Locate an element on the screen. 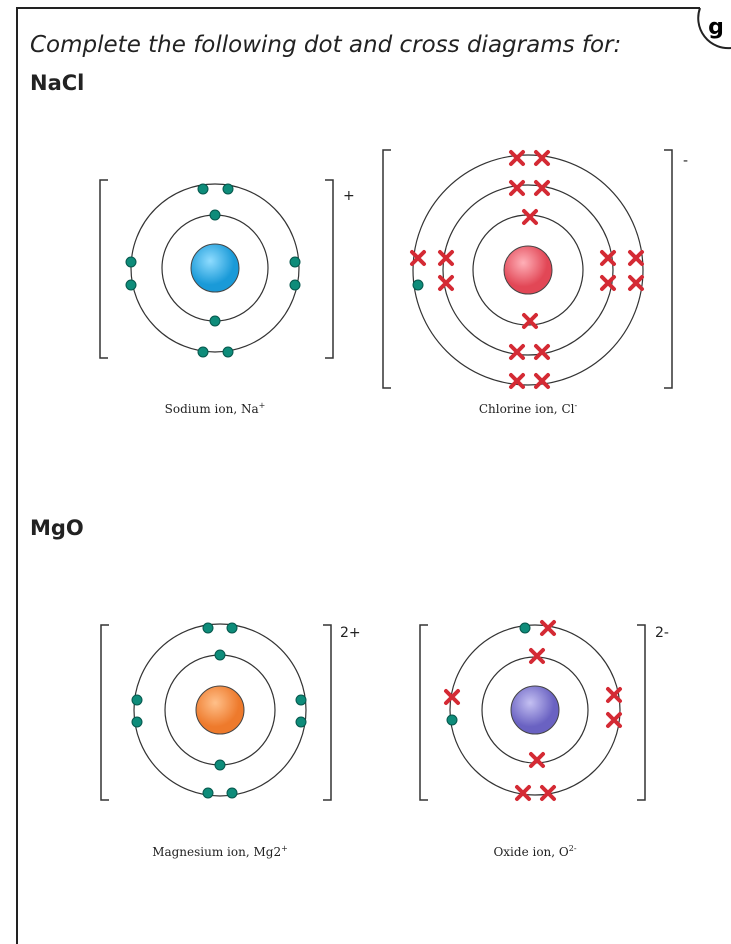 The height and width of the screenshot is (944, 731). corner-tab is located at coordinates (714, 28).